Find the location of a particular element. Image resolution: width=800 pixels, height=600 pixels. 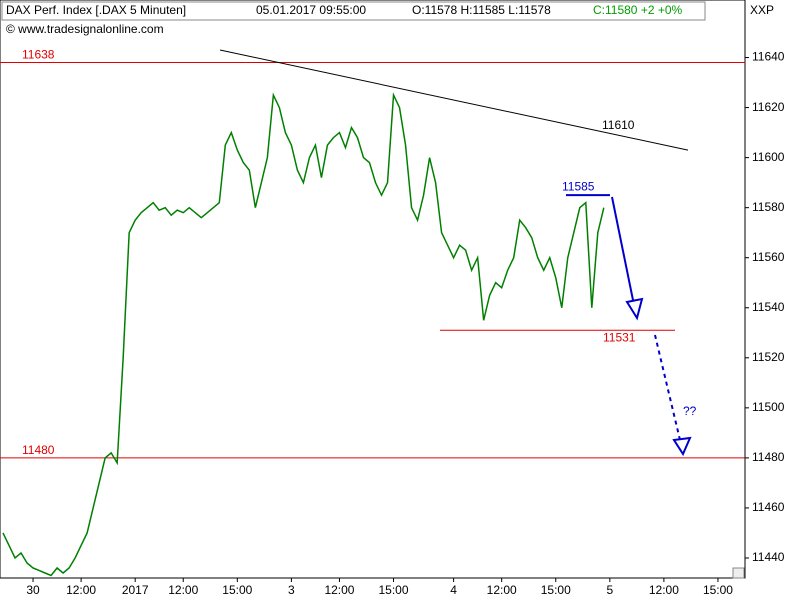

y-tick-label: 11560 is located at coordinates (768, 257).